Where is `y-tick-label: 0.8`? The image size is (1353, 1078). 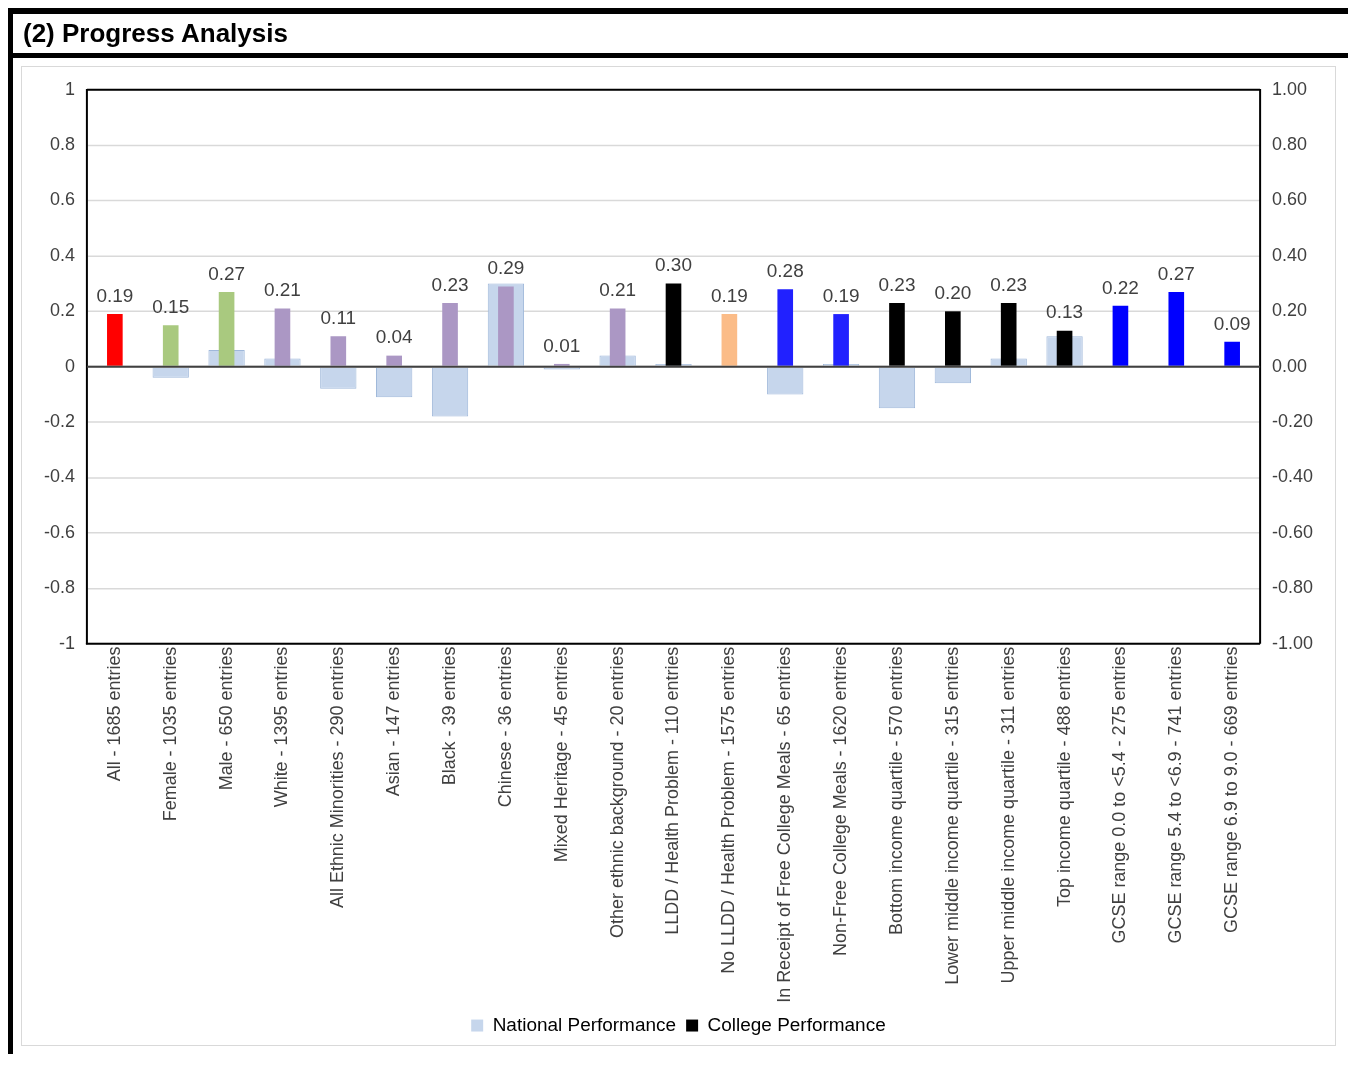 y-tick-label: 0.8 is located at coordinates (62, 144).